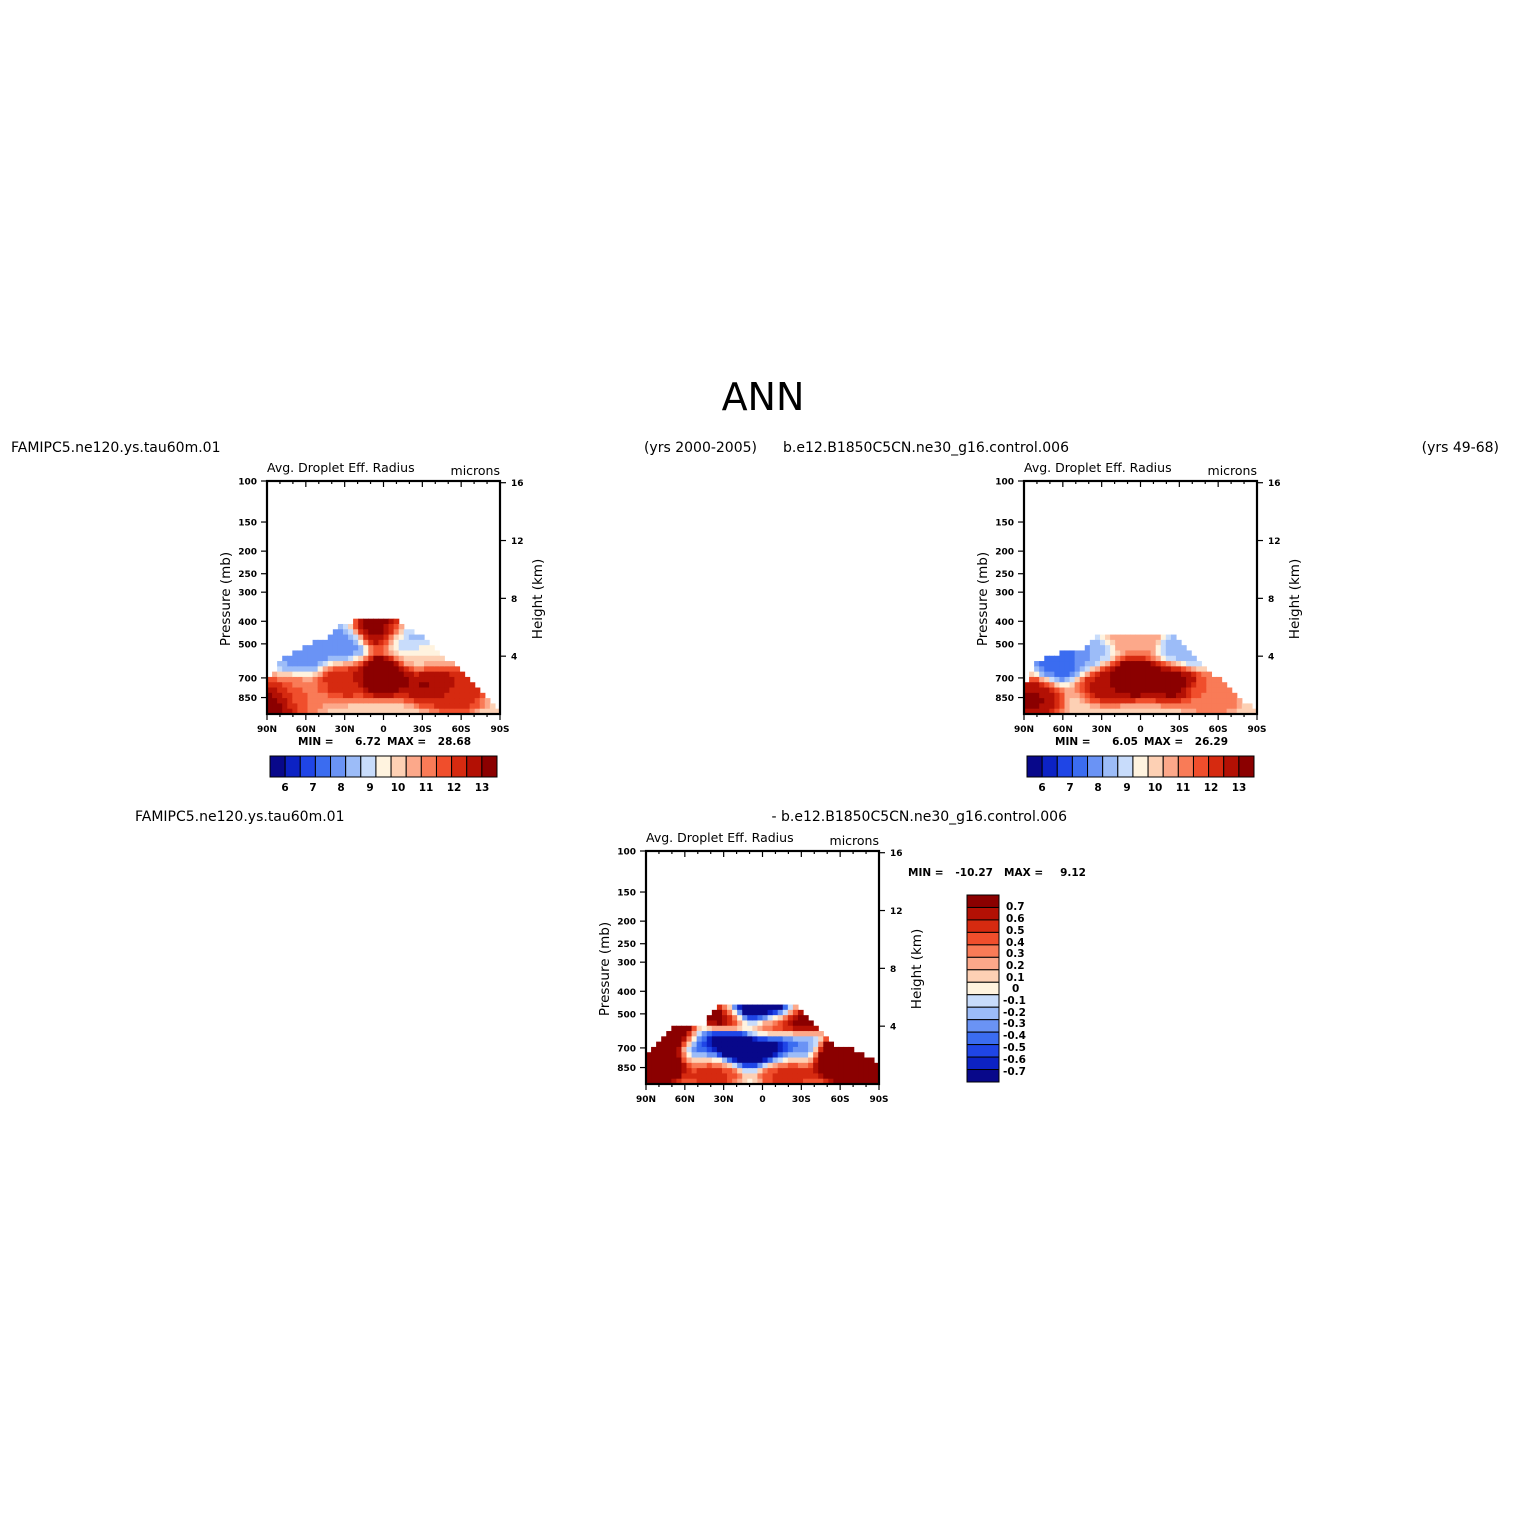  What do you see at coordinates (1015, 931) in the screenshot?
I see `cbar-label: 0.5` at bounding box center [1015, 931].